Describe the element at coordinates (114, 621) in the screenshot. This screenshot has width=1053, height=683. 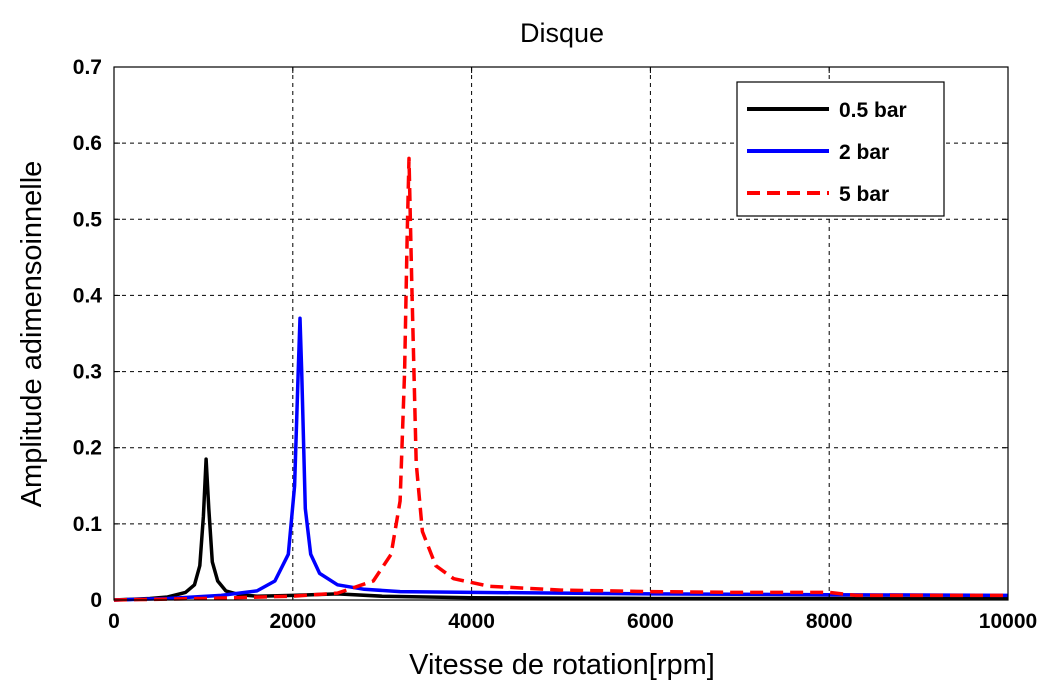
I see `x-tick-label: 0` at that location.